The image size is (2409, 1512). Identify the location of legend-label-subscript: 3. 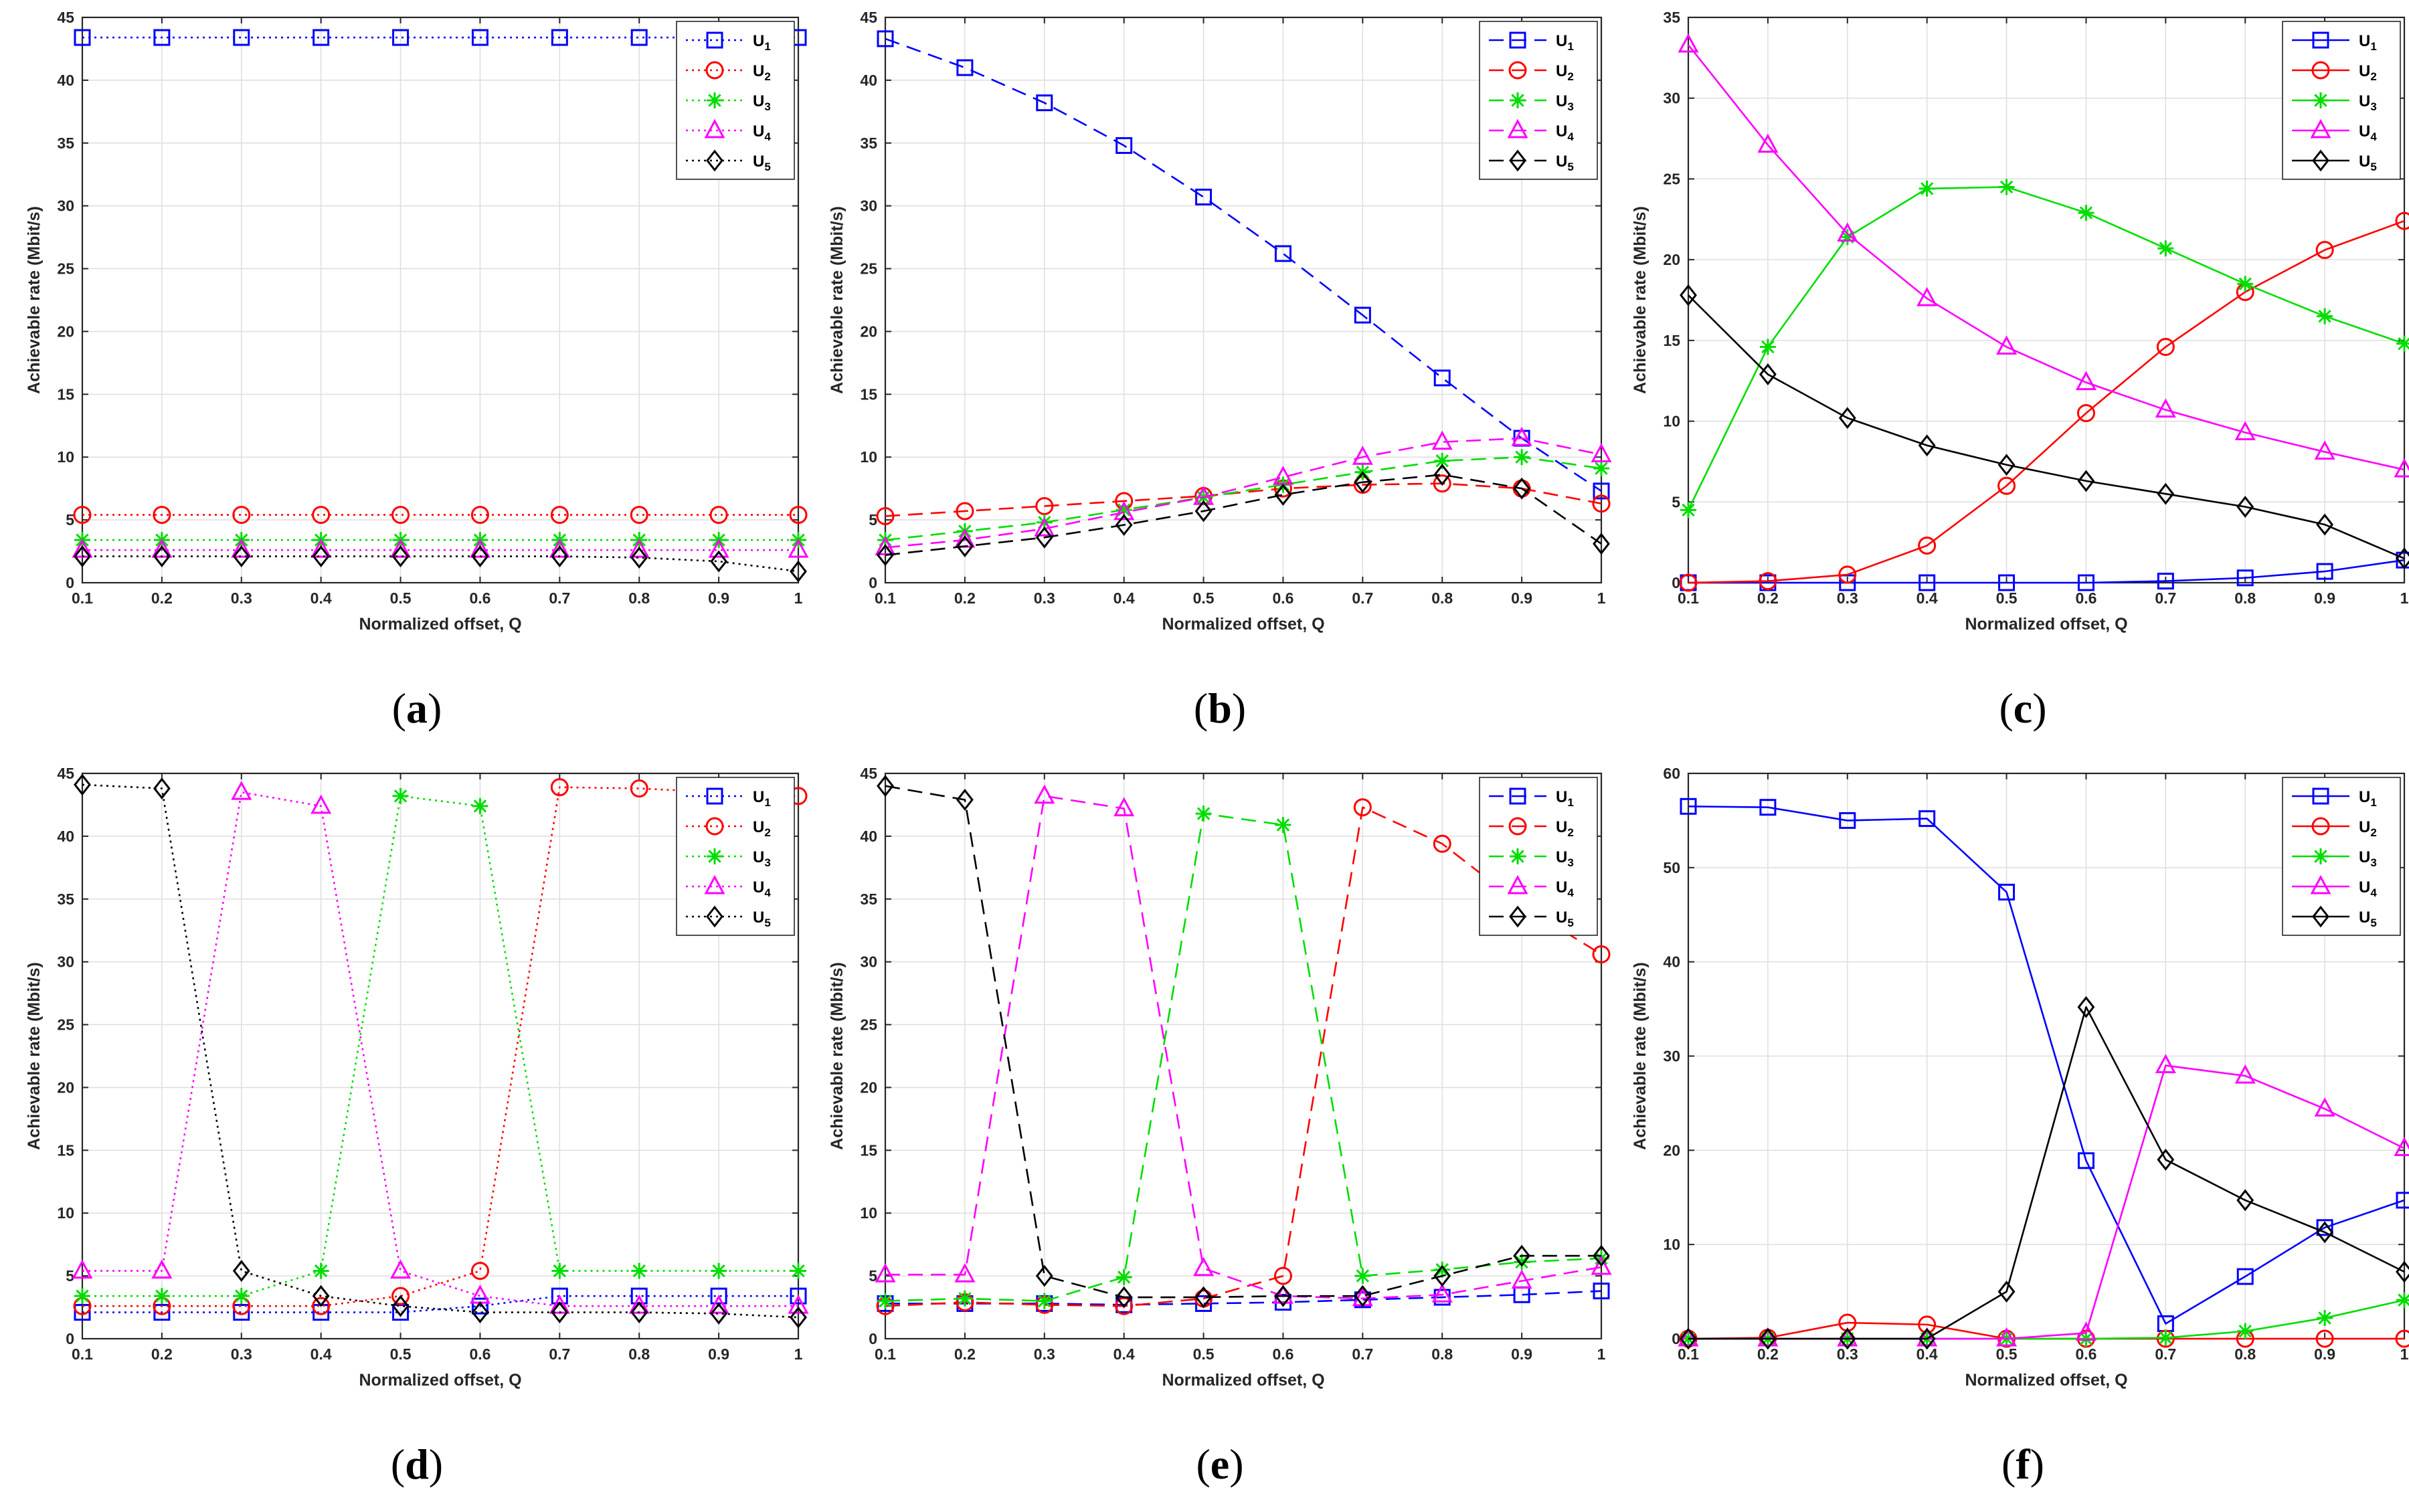
(1570, 106).